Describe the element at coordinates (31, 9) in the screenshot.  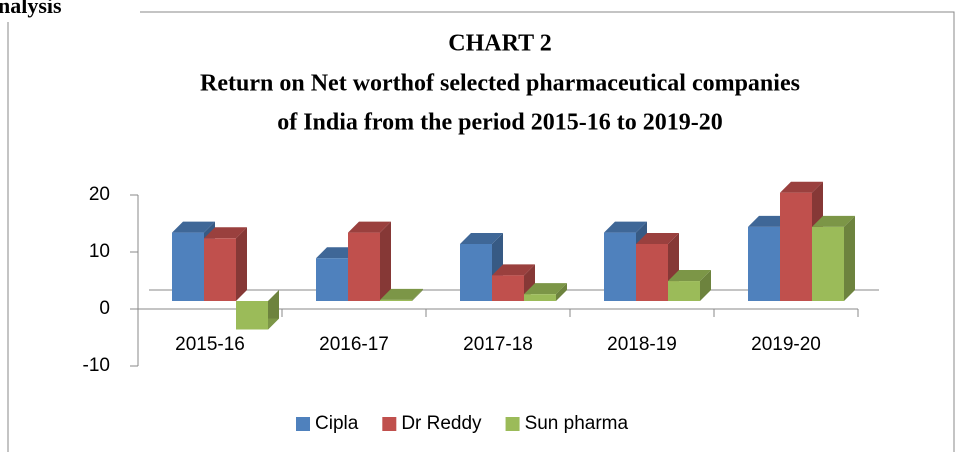
I see `page-heading: nalysis` at that location.